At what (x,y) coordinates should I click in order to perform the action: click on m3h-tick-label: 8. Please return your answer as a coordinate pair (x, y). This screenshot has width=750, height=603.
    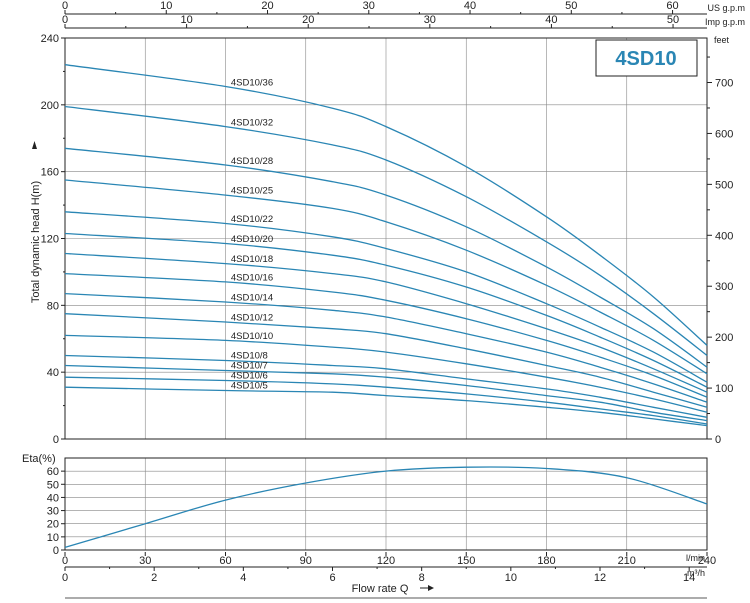
    Looking at the image, I should click on (422, 578).